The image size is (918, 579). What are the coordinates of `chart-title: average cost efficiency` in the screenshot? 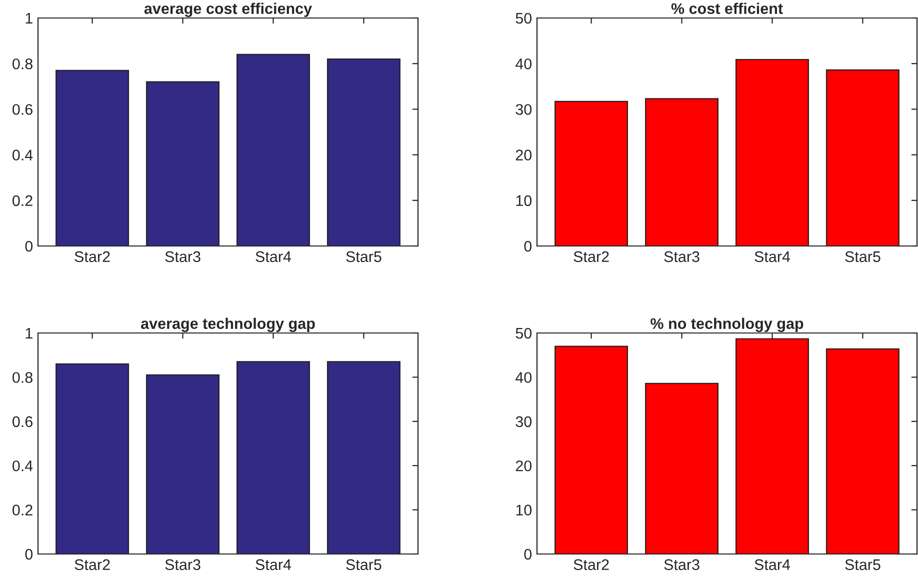 It's located at (228, 10).